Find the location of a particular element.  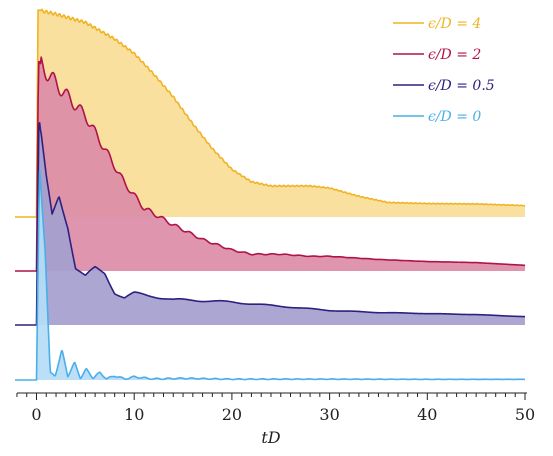

x-axis: 0 10 20 30 40 50 tD is located at coordinates (275, 419).